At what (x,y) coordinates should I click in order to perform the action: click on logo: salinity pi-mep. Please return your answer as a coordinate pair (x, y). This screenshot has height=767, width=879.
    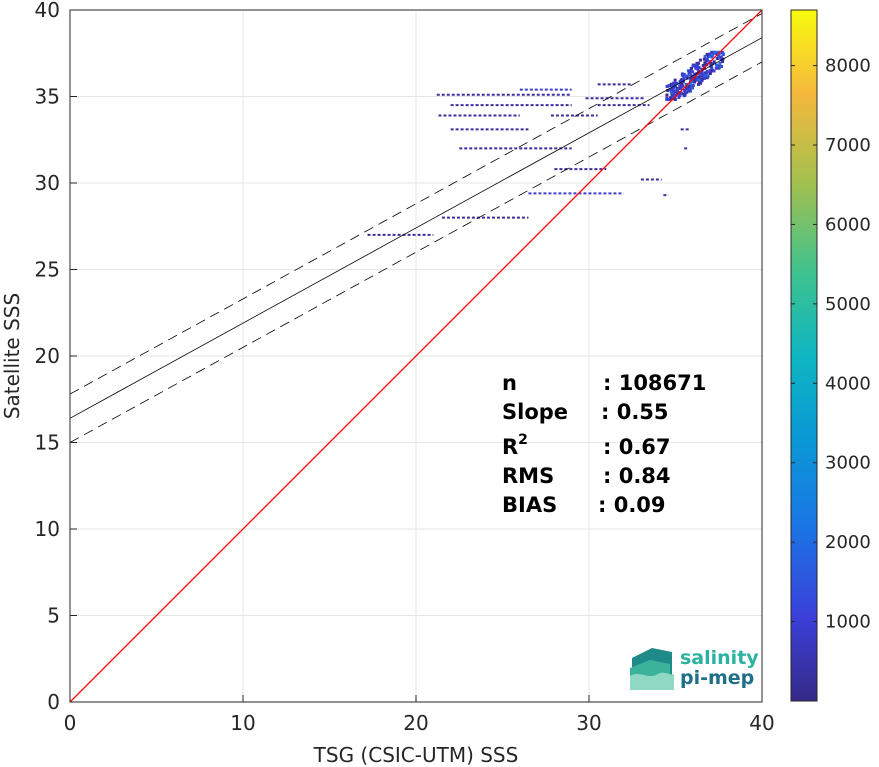
    Looking at the image, I should click on (694, 668).